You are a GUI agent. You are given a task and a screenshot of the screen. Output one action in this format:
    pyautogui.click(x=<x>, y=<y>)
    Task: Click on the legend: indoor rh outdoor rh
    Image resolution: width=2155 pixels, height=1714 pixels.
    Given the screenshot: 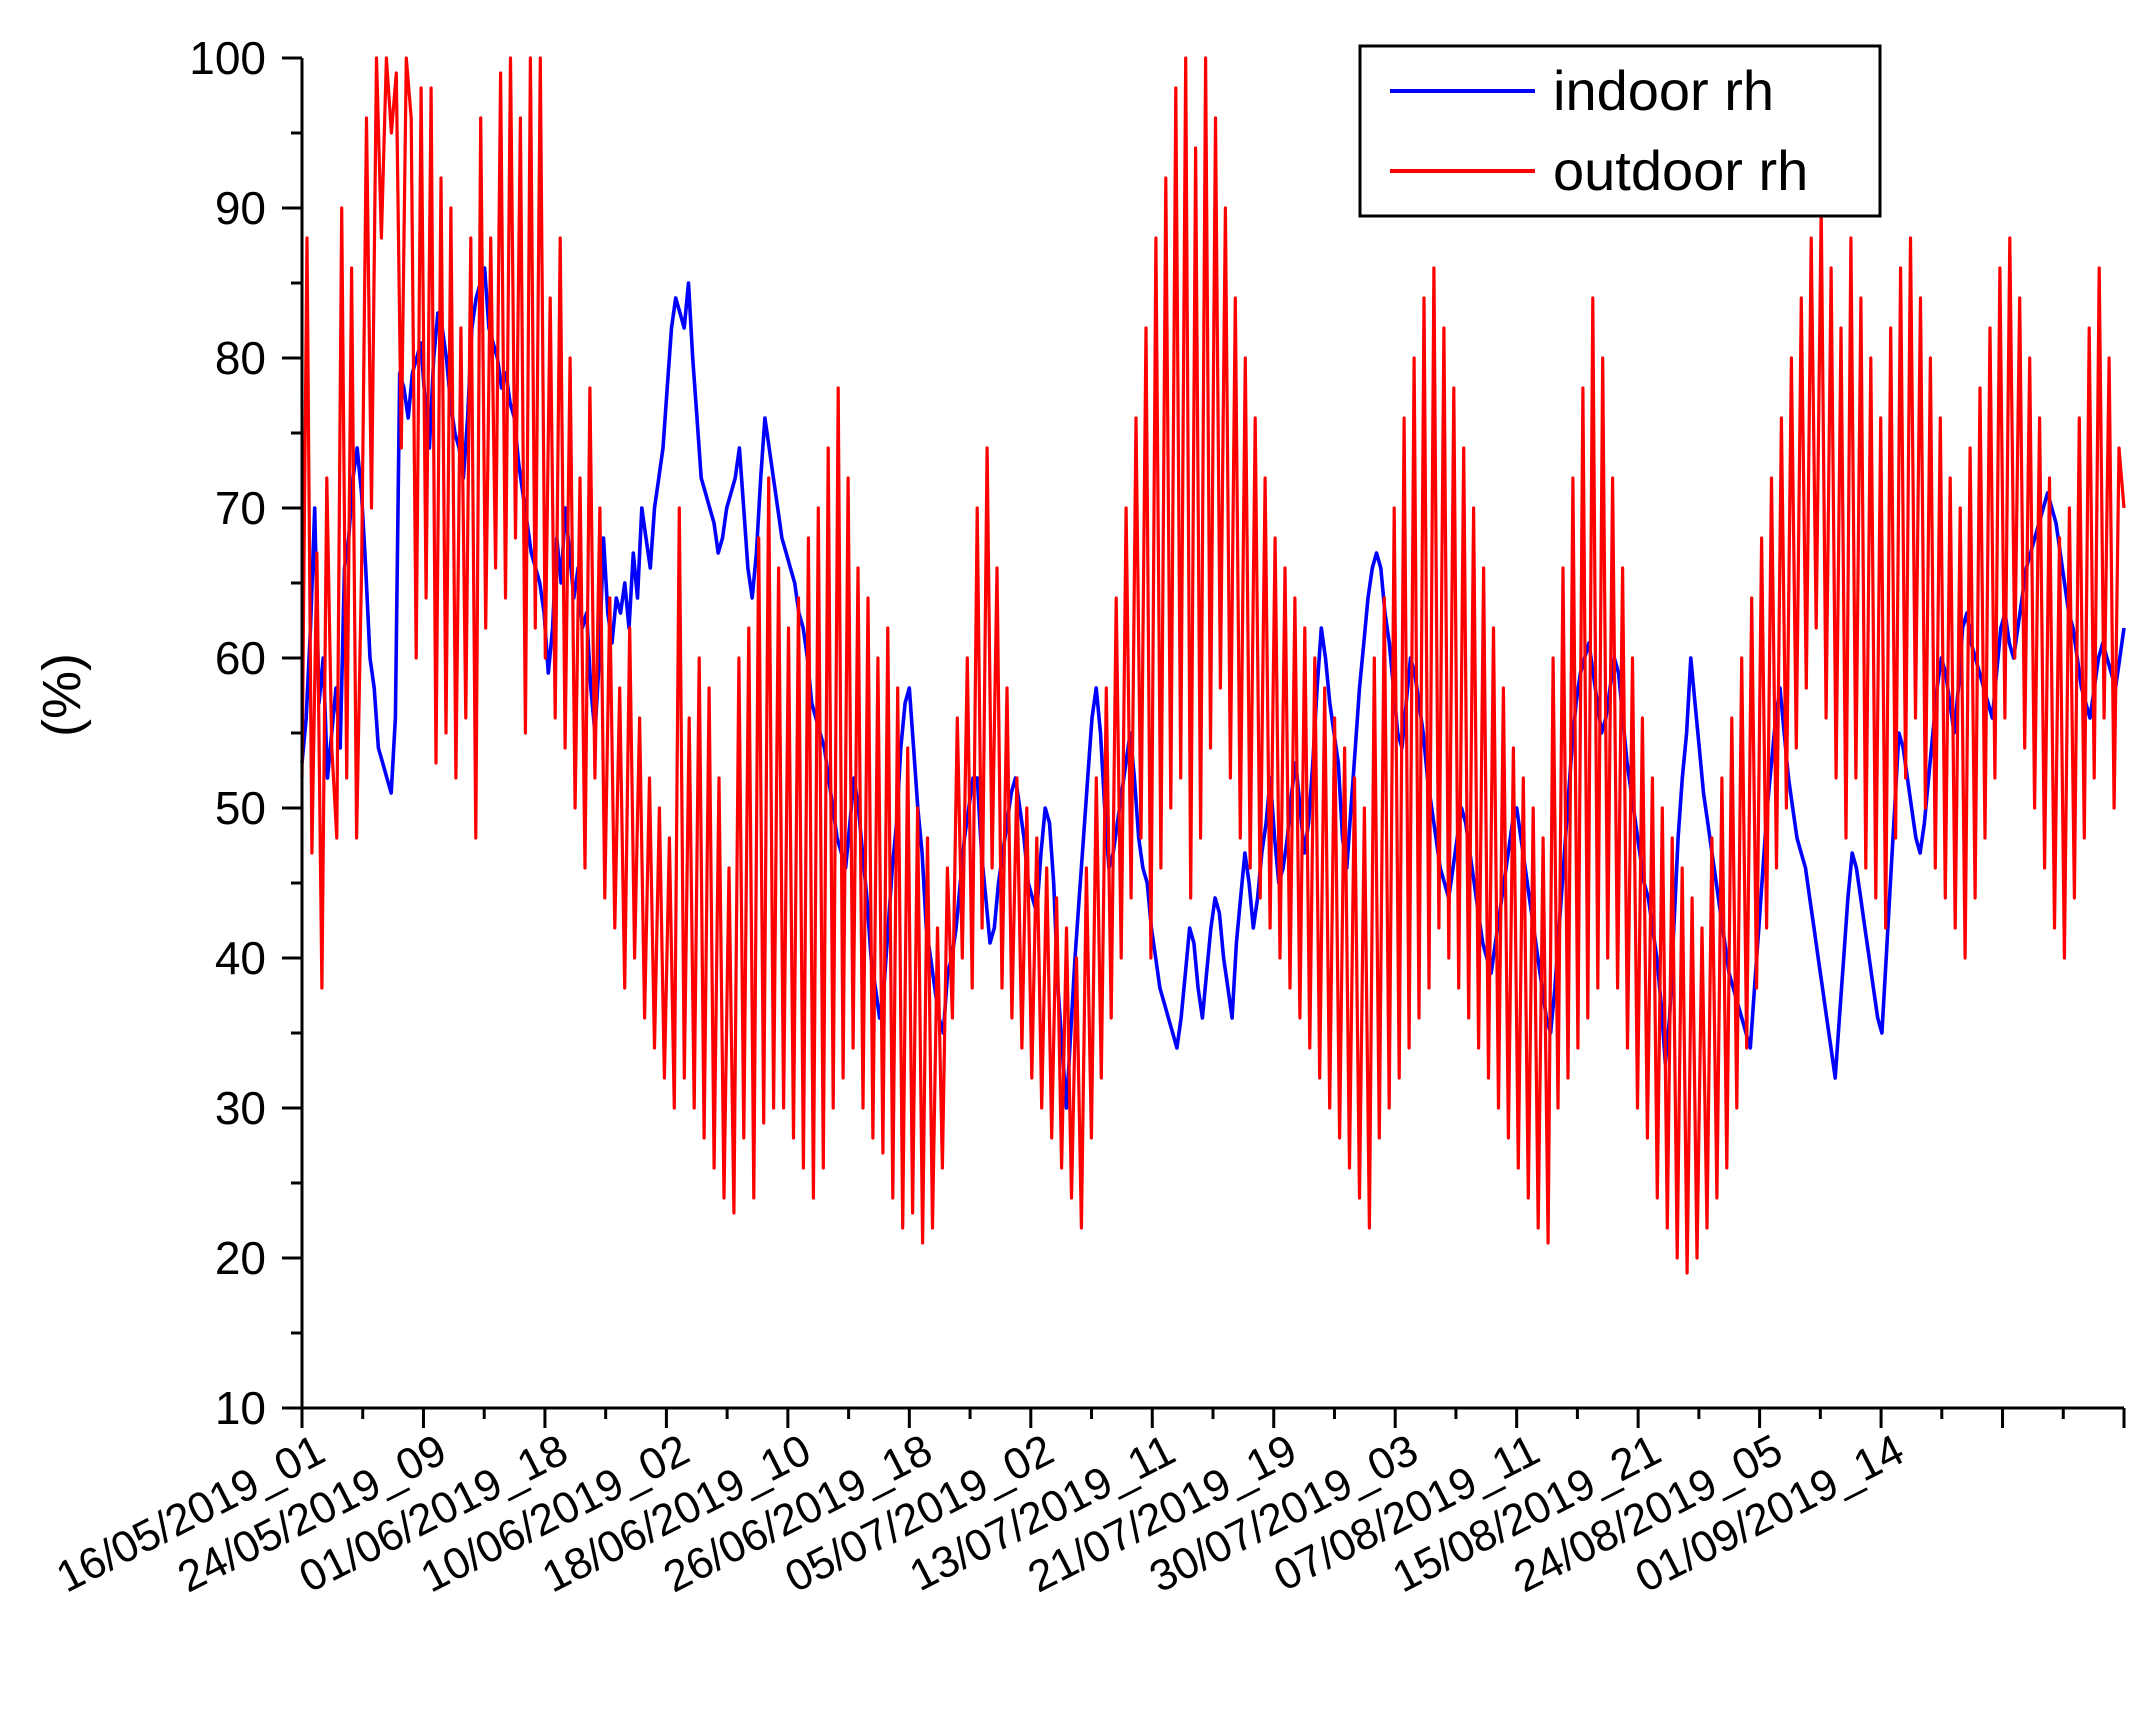 What is the action you would take?
    pyautogui.click(x=1620, y=131)
    